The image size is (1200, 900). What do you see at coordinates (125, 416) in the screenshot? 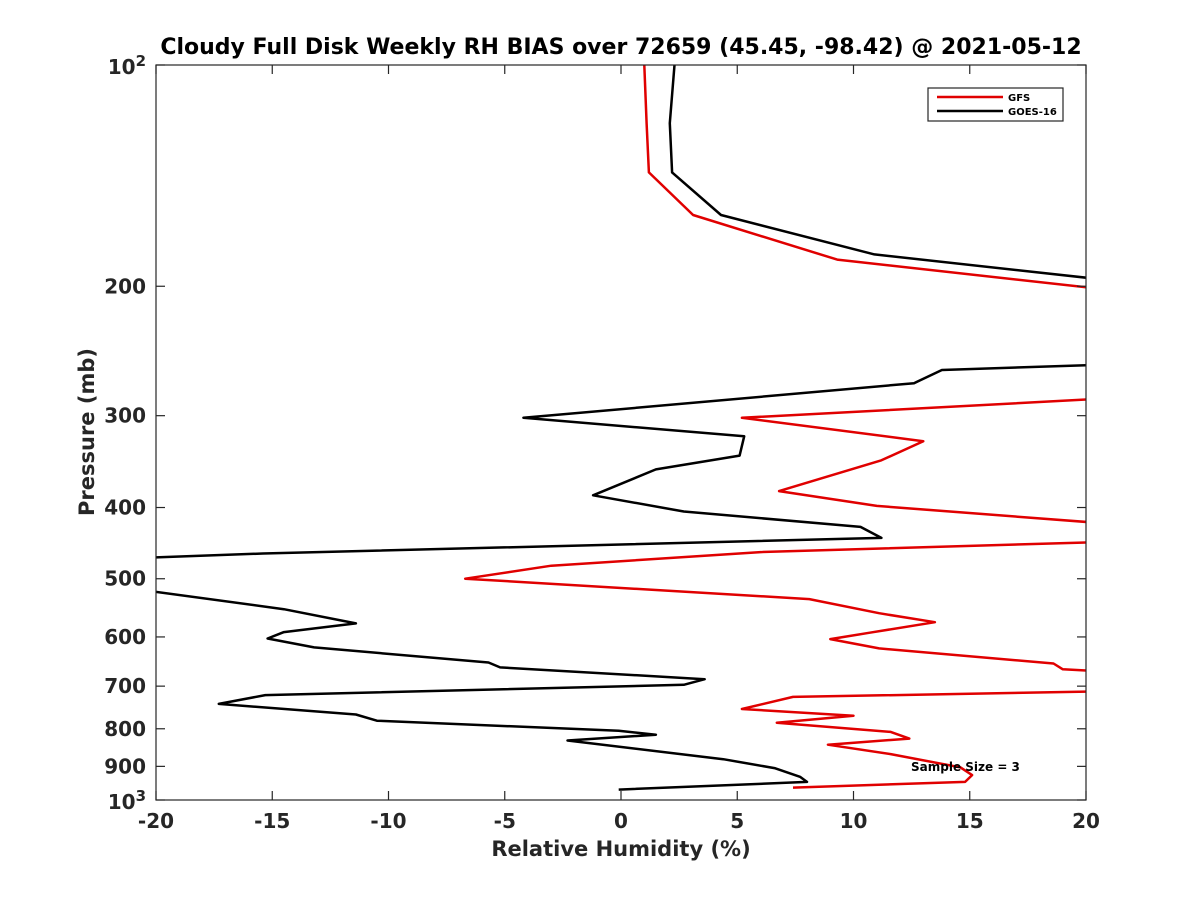
I see `y-tick-label: 300` at bounding box center [125, 416].